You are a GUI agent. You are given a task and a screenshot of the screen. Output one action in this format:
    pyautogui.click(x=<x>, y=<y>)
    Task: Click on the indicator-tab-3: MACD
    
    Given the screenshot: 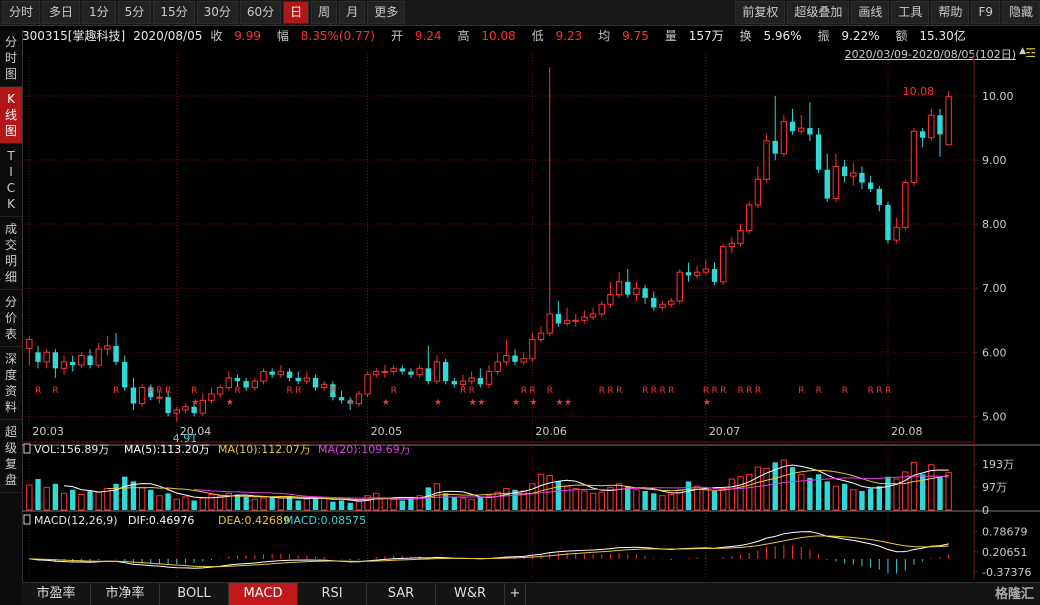 What is the action you would take?
    pyautogui.click(x=263, y=594)
    